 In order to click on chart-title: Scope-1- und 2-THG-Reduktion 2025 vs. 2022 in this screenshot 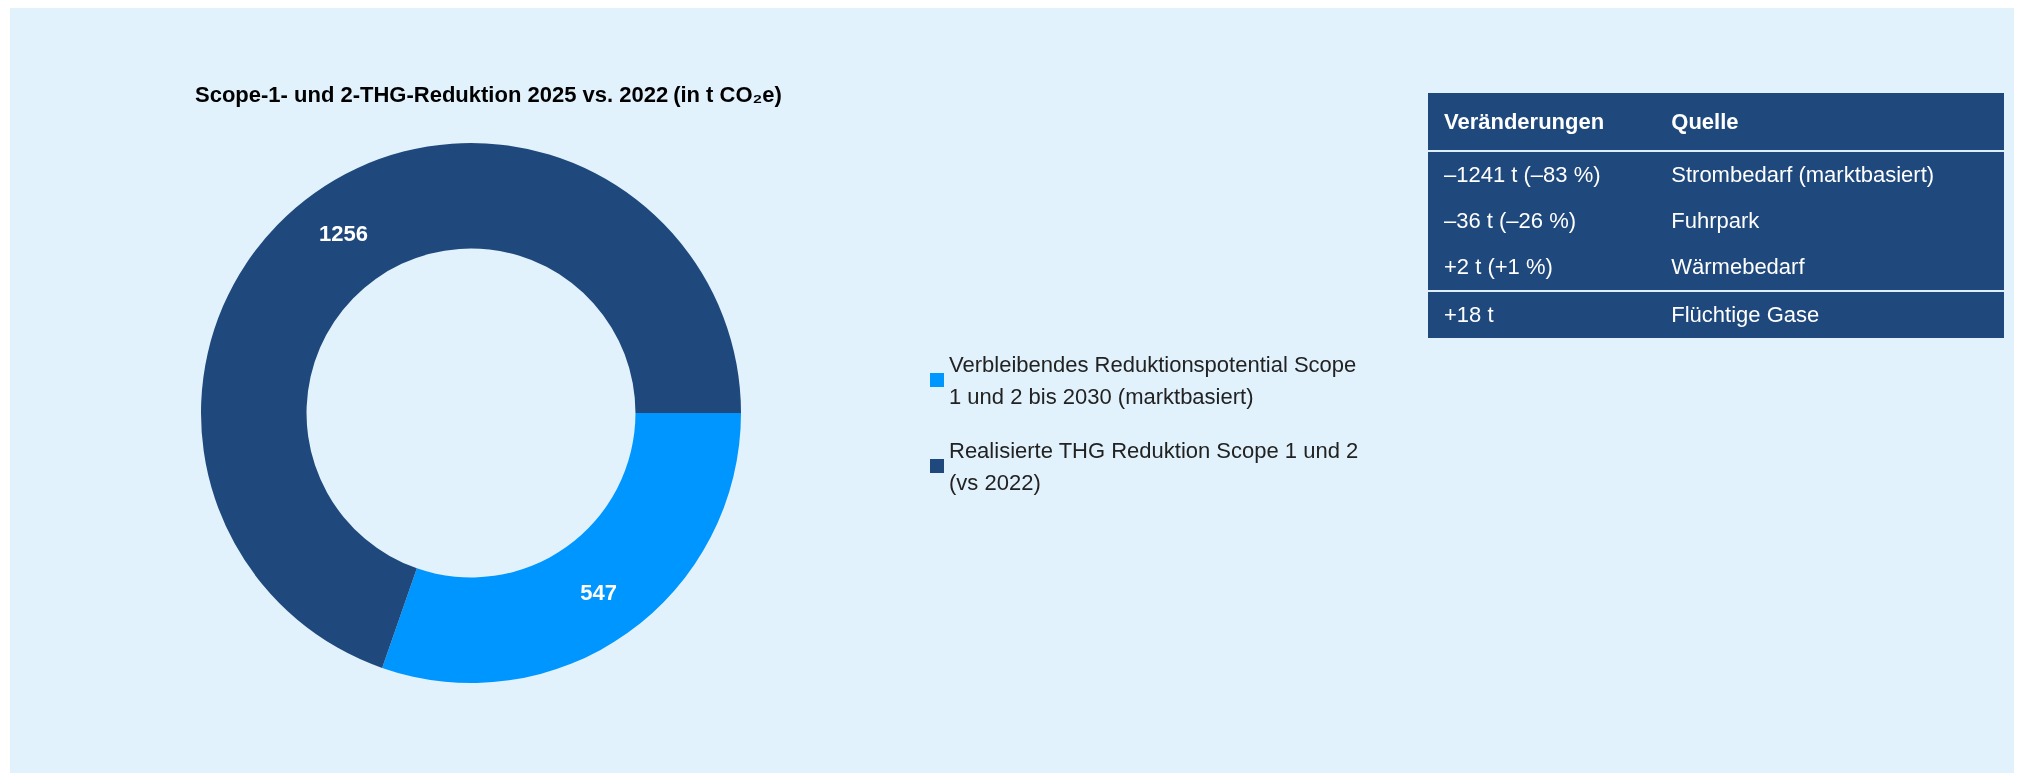, I will do `click(432, 94)`.